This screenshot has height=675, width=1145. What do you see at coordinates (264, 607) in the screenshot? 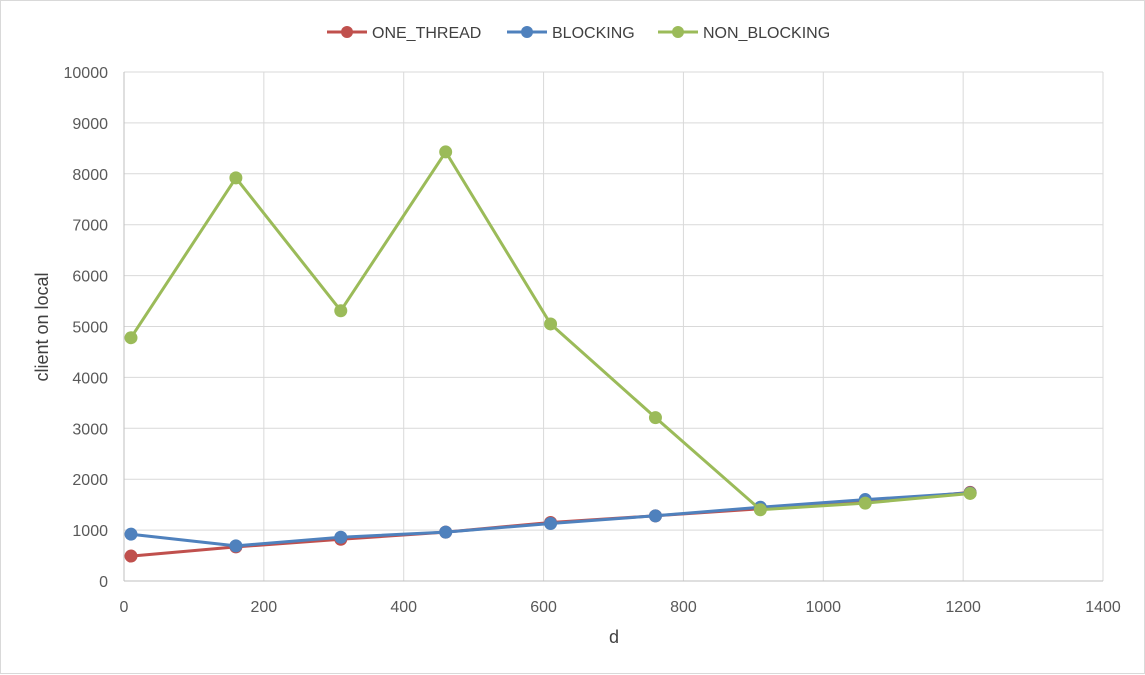
I see `x-tick-label: 200` at bounding box center [264, 607].